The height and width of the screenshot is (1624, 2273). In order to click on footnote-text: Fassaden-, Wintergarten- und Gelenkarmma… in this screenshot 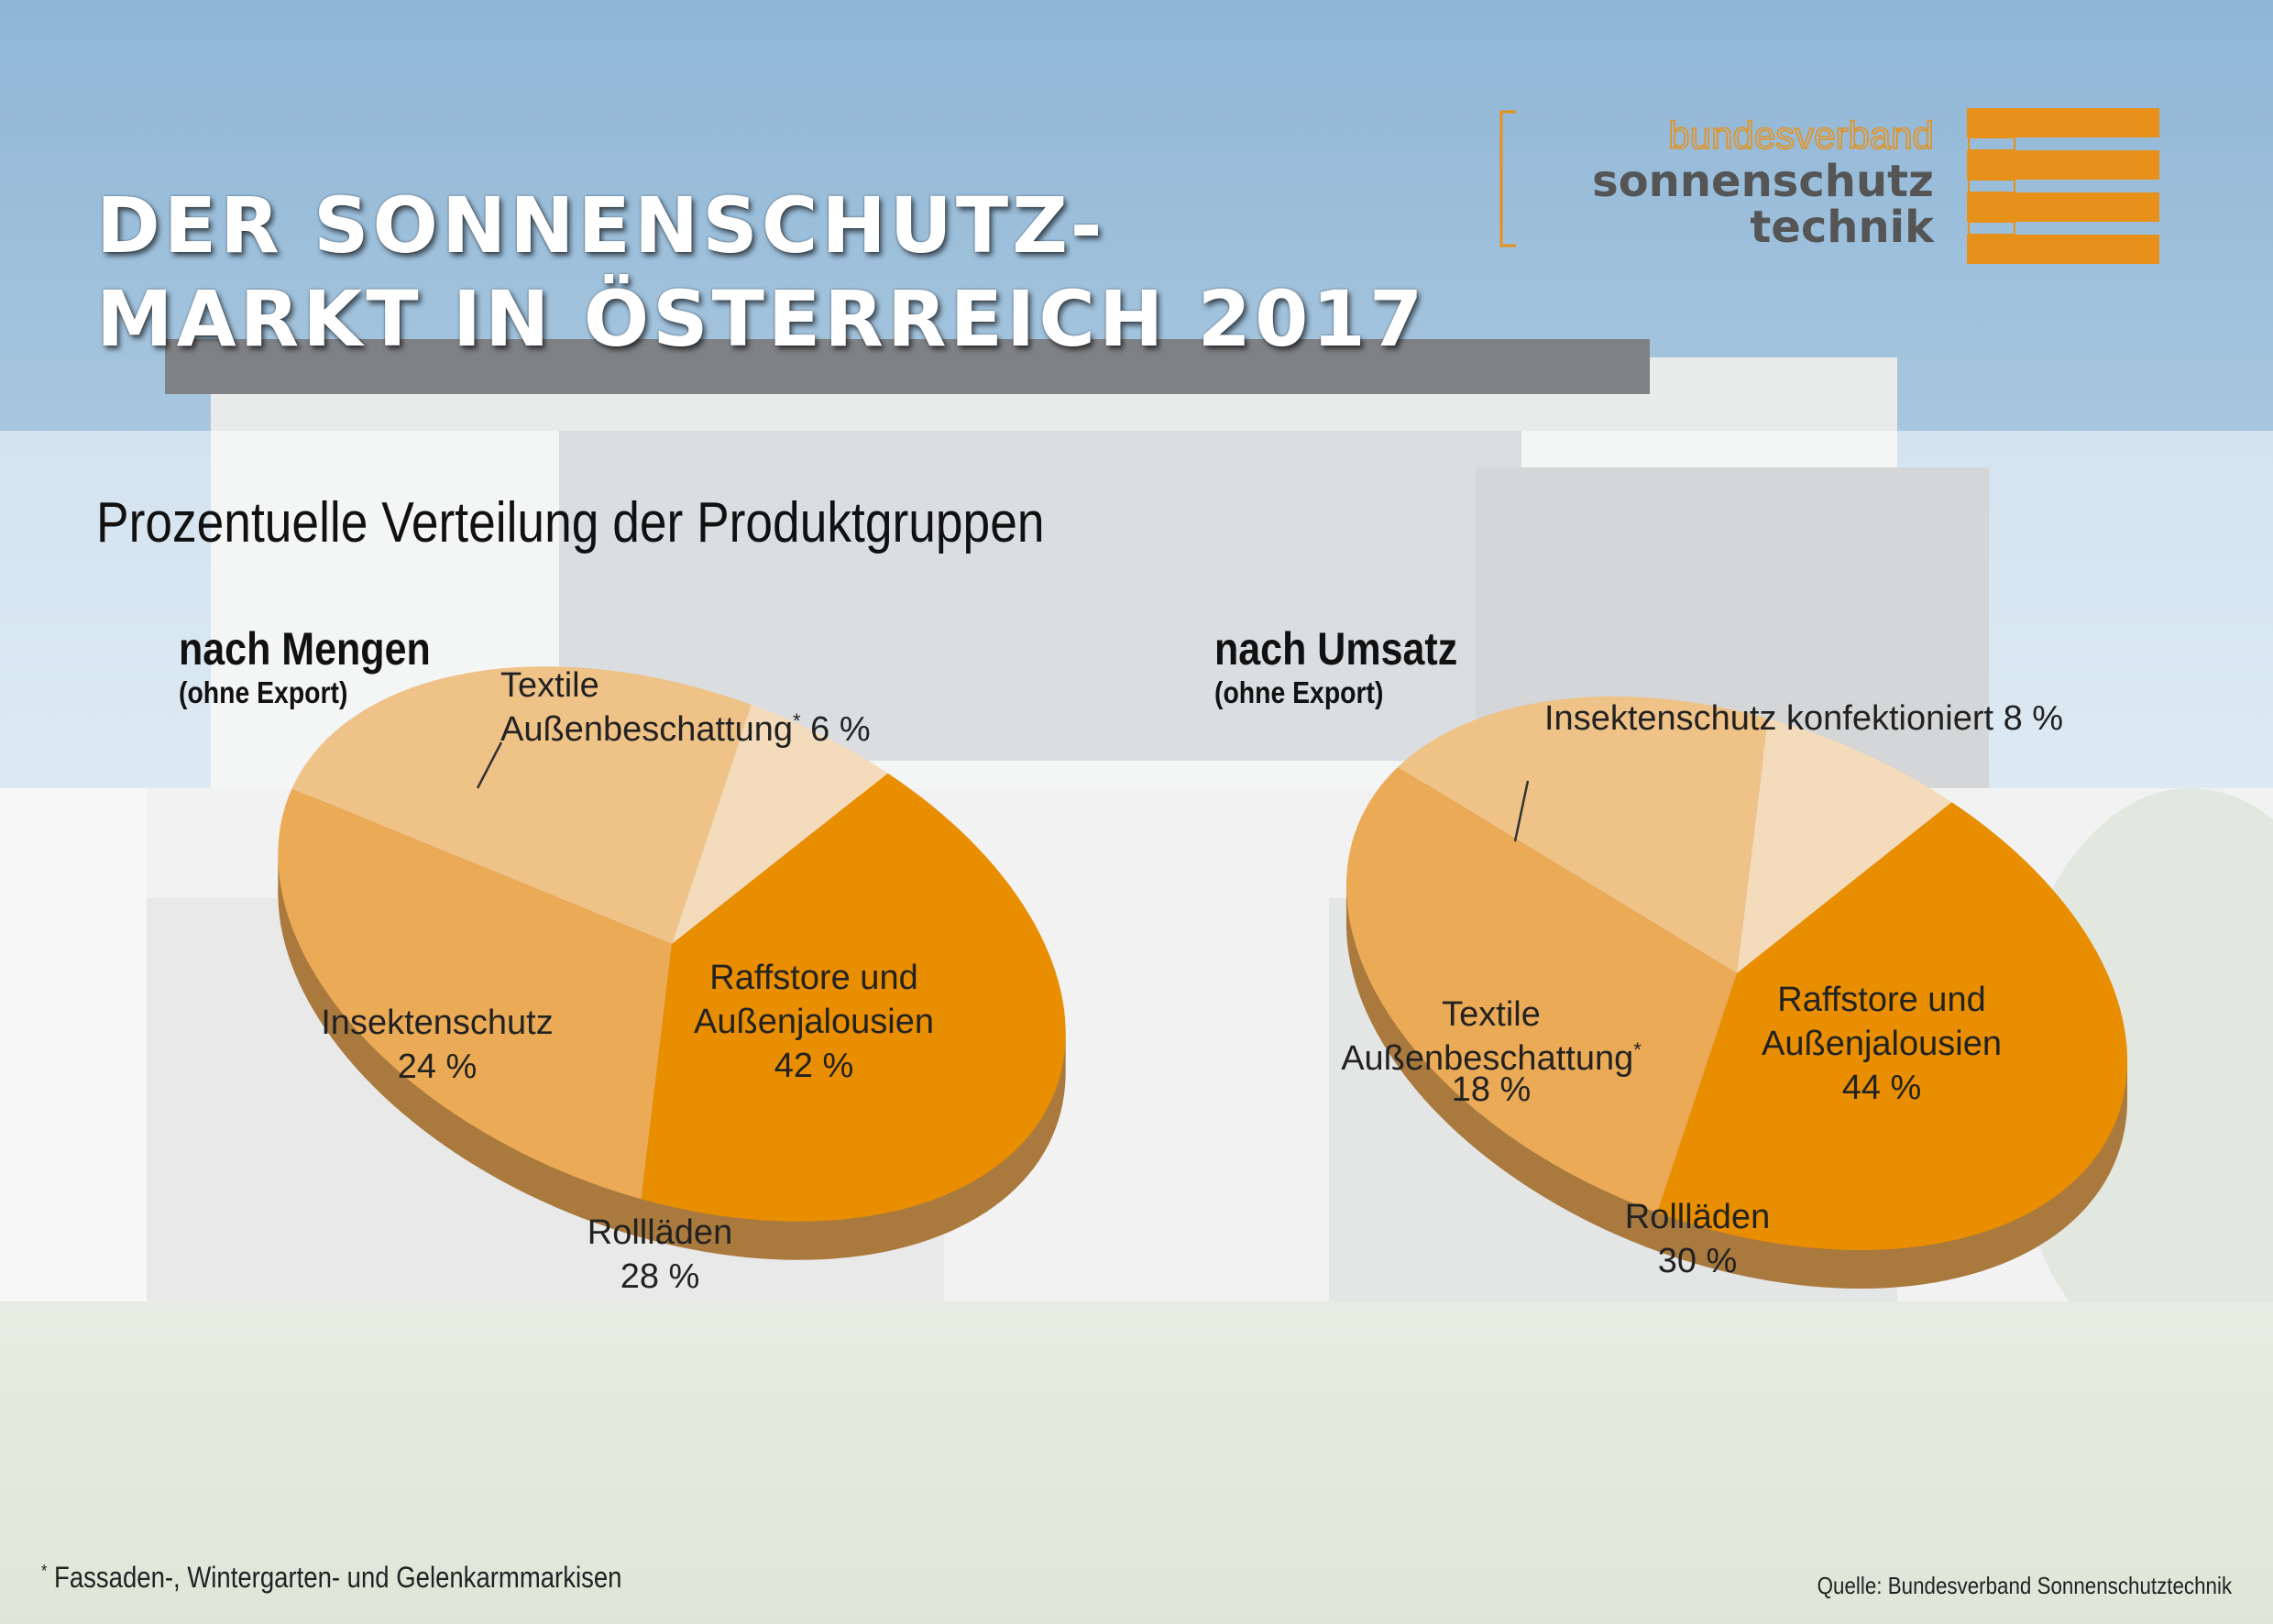, I will do `click(338, 1577)`.